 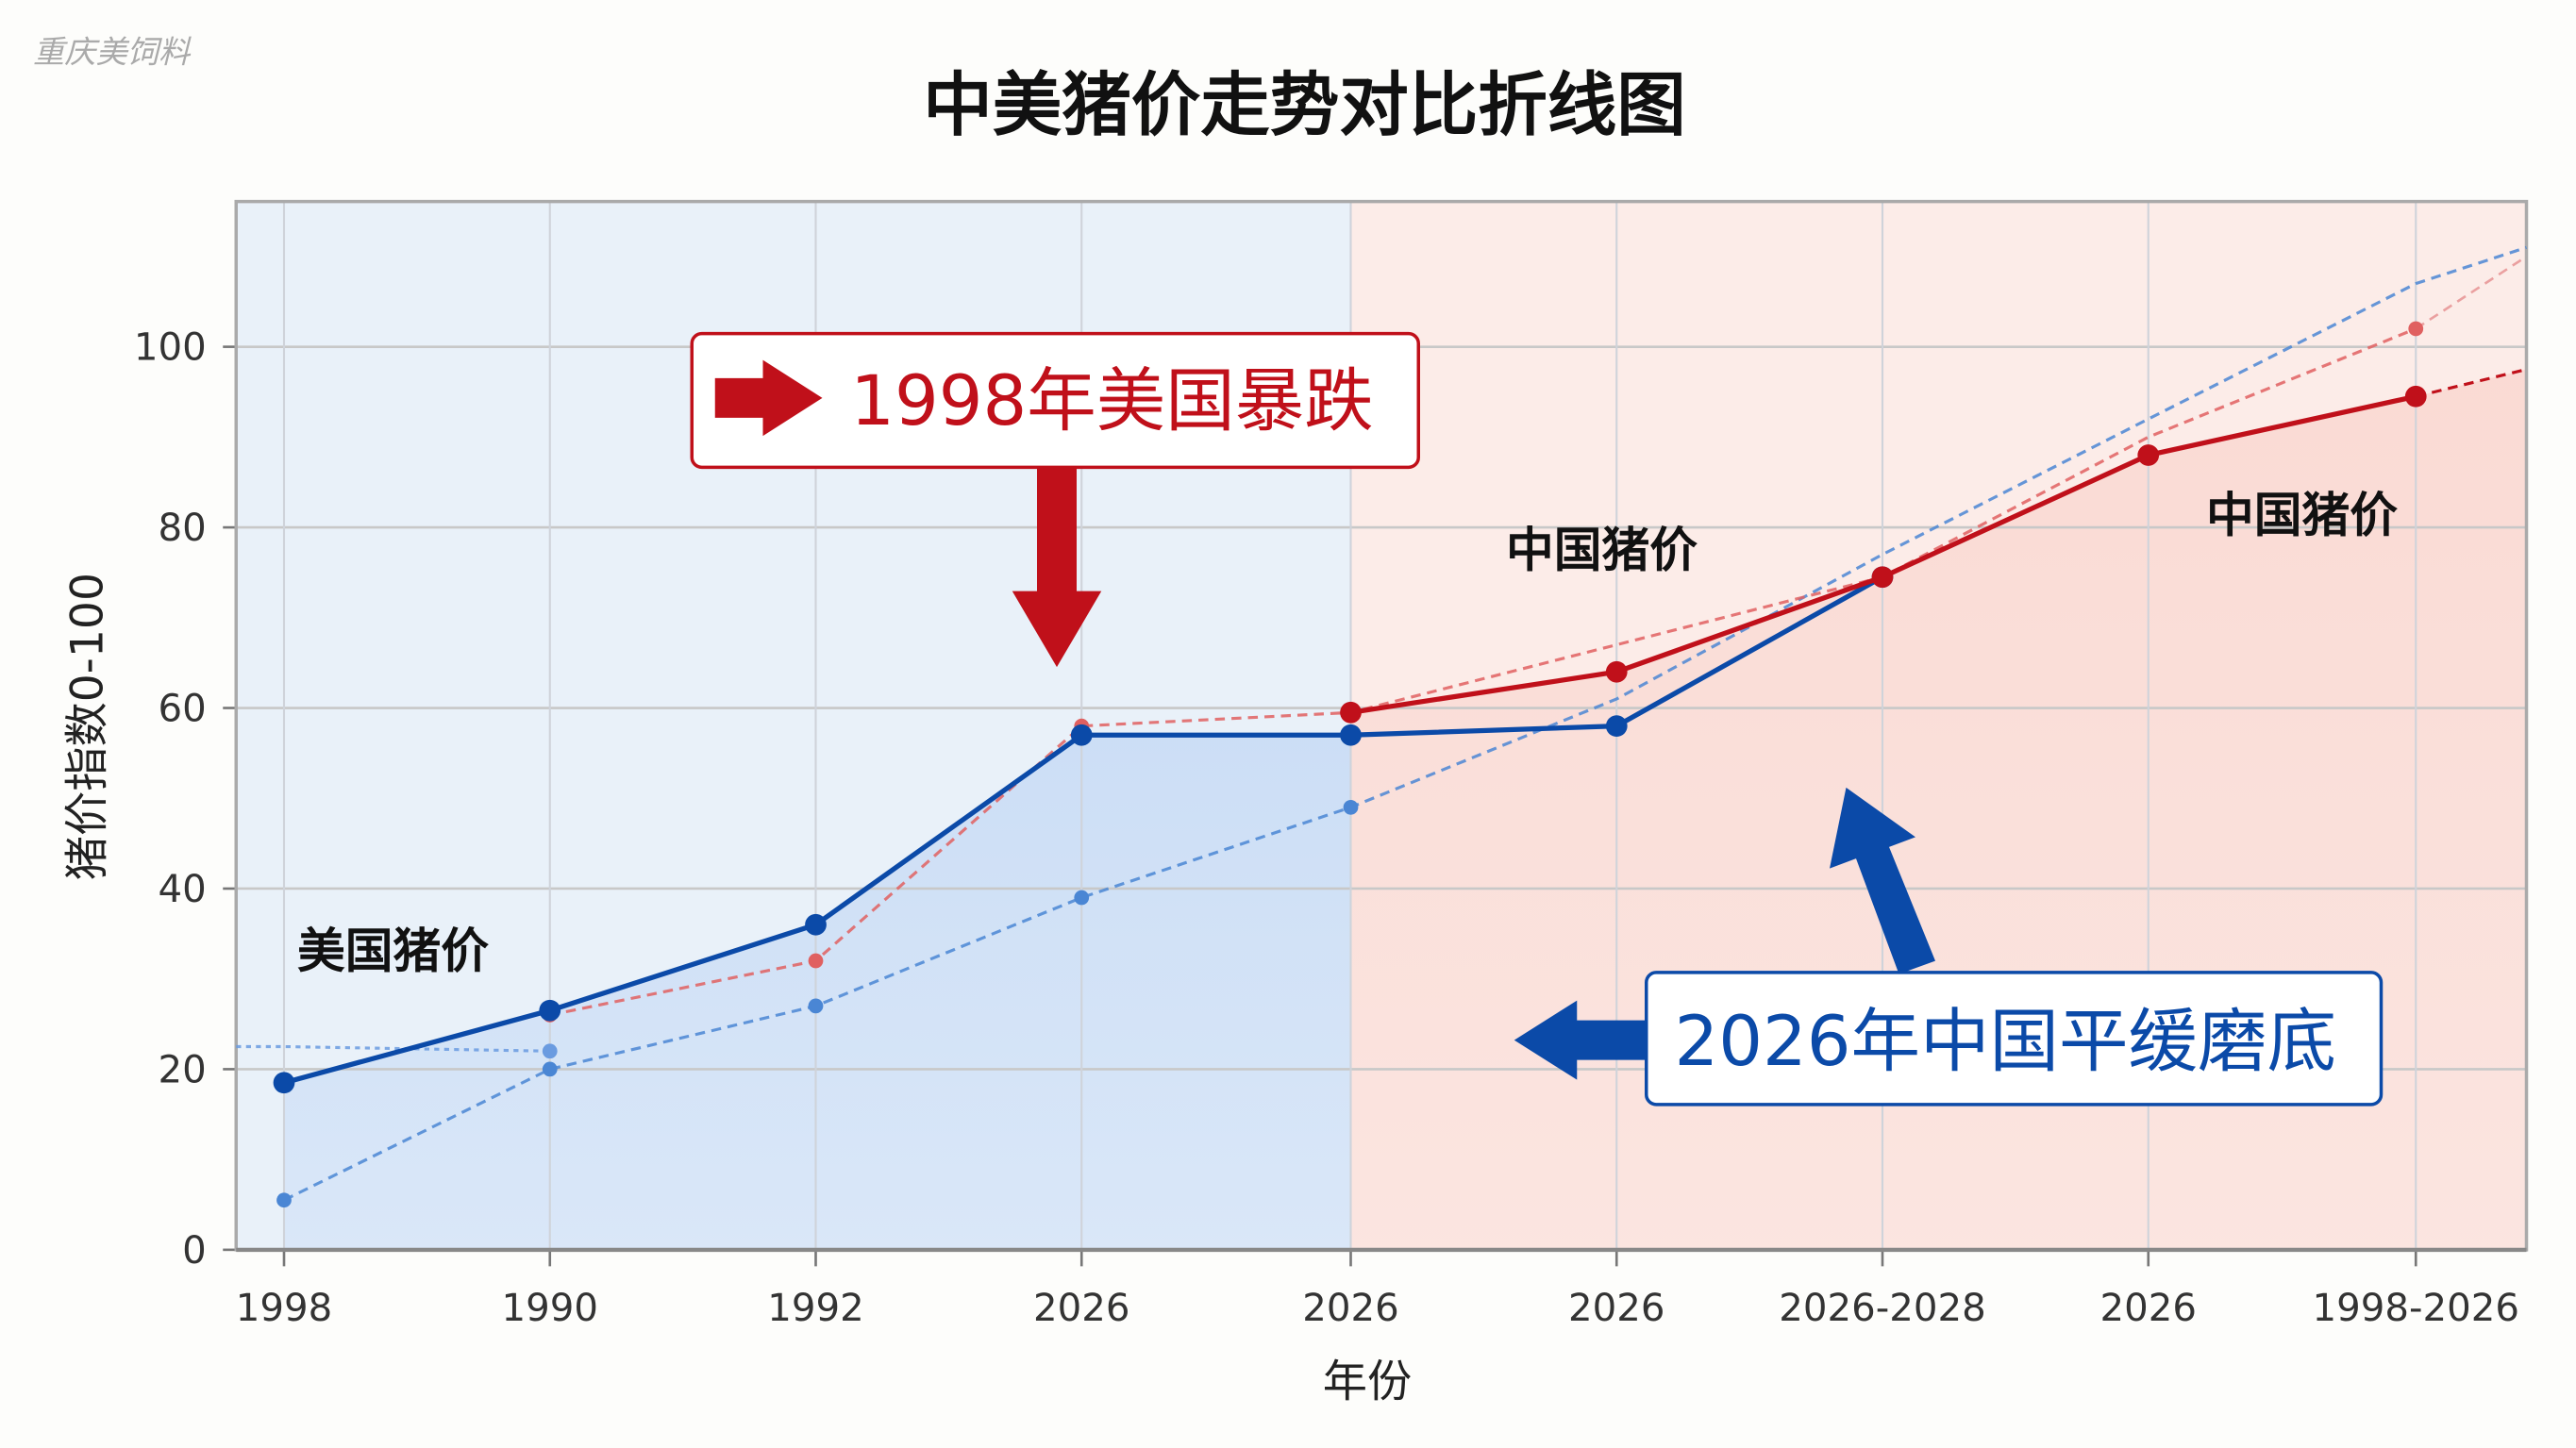 I want to click on x-tick-label: 1998, so click(x=284, y=1308).